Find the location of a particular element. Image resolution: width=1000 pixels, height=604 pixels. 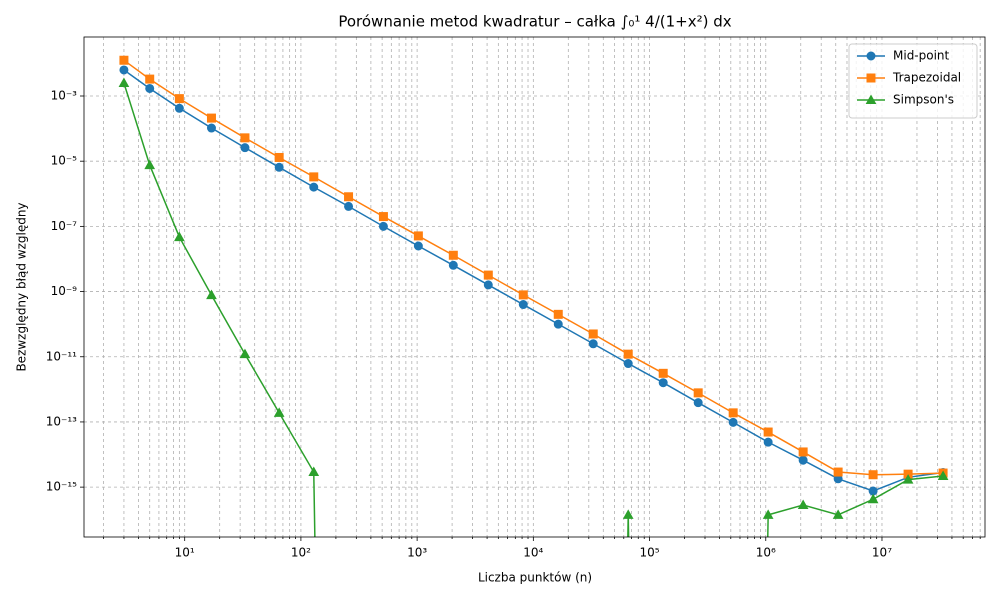

x-tick-label: 10¹ is located at coordinates (185, 553).